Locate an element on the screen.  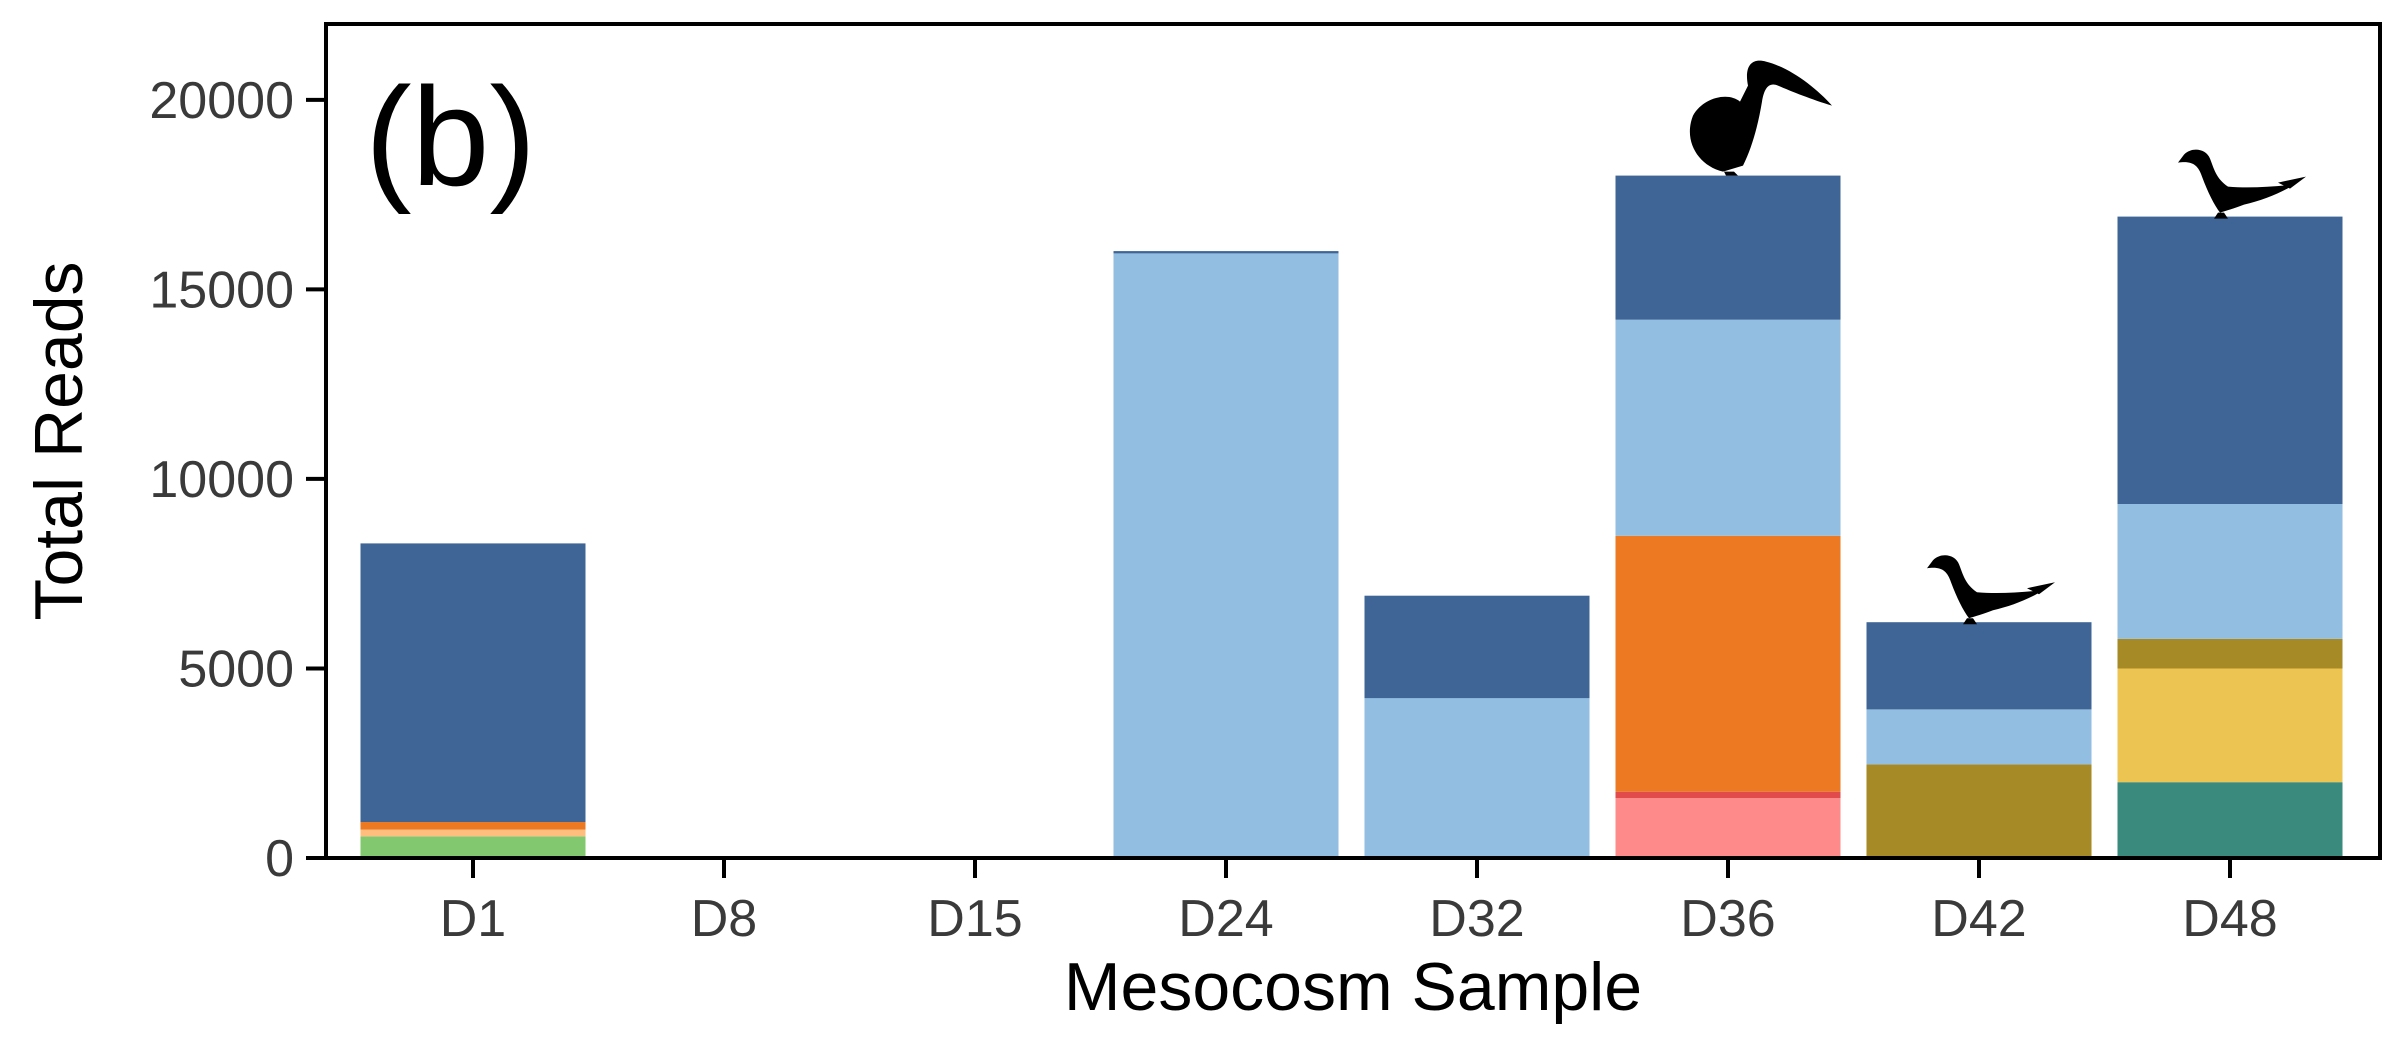
x-tick-label-d32: D32 is located at coordinates (1476, 919).